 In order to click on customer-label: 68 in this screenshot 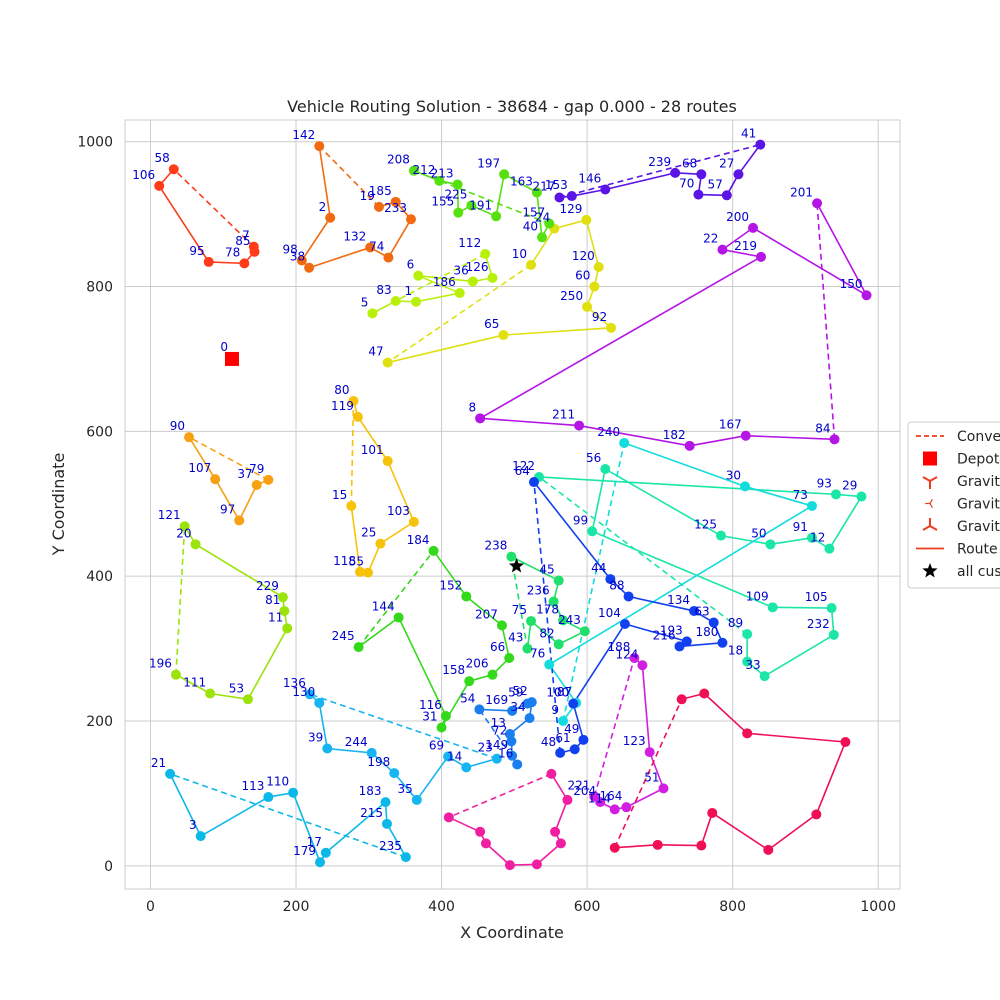, I will do `click(689, 163)`.